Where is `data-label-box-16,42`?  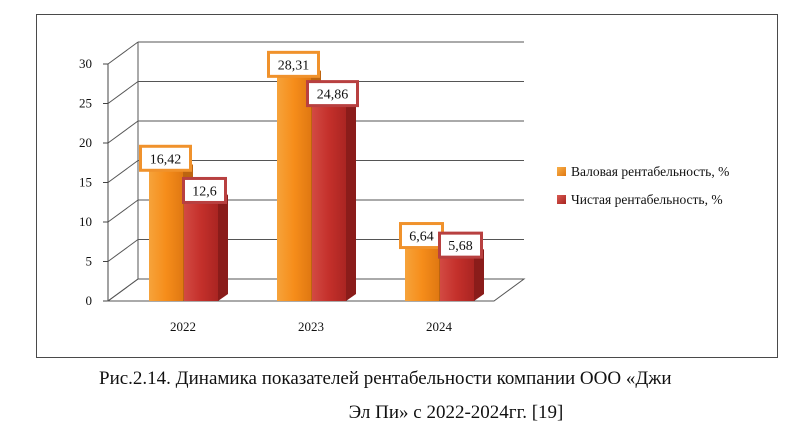 data-label-box-16,42 is located at coordinates (165, 158).